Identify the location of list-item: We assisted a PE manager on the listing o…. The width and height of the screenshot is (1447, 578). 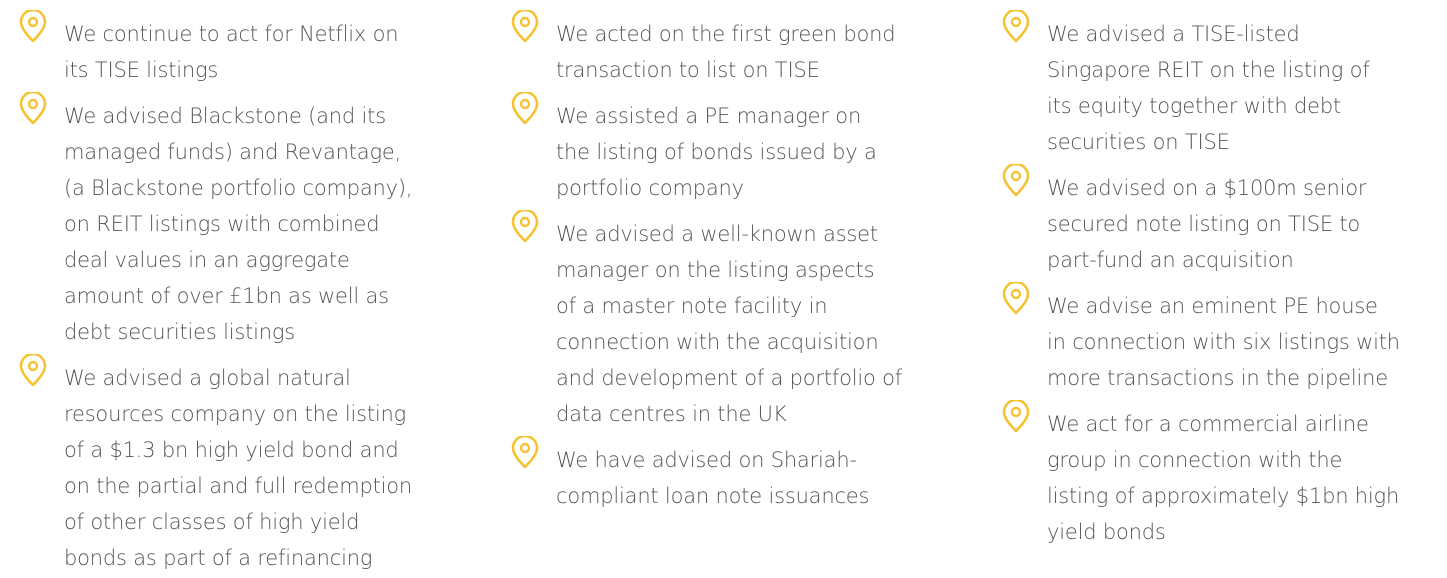
(706, 149).